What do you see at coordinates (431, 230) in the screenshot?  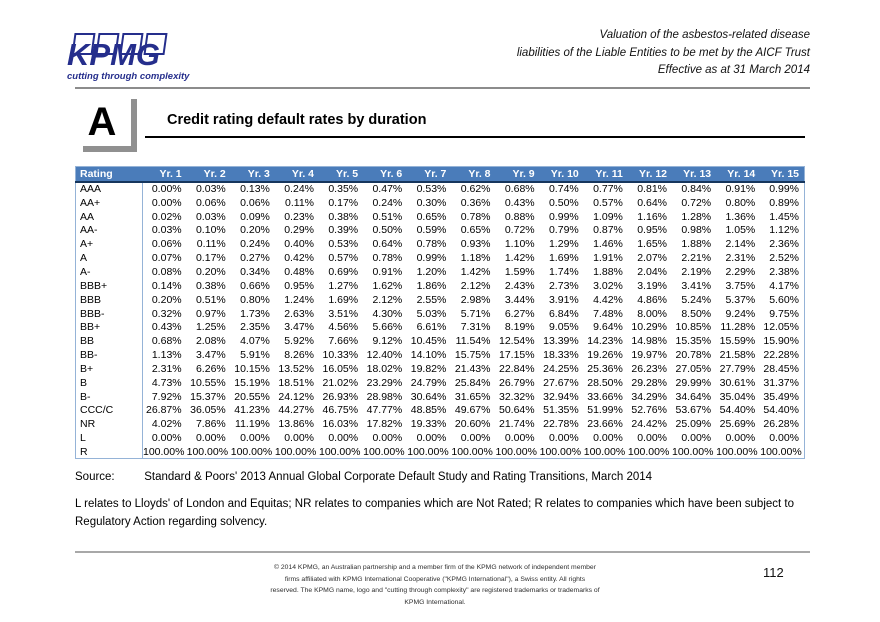 I see `rate-cell: 0.59%` at bounding box center [431, 230].